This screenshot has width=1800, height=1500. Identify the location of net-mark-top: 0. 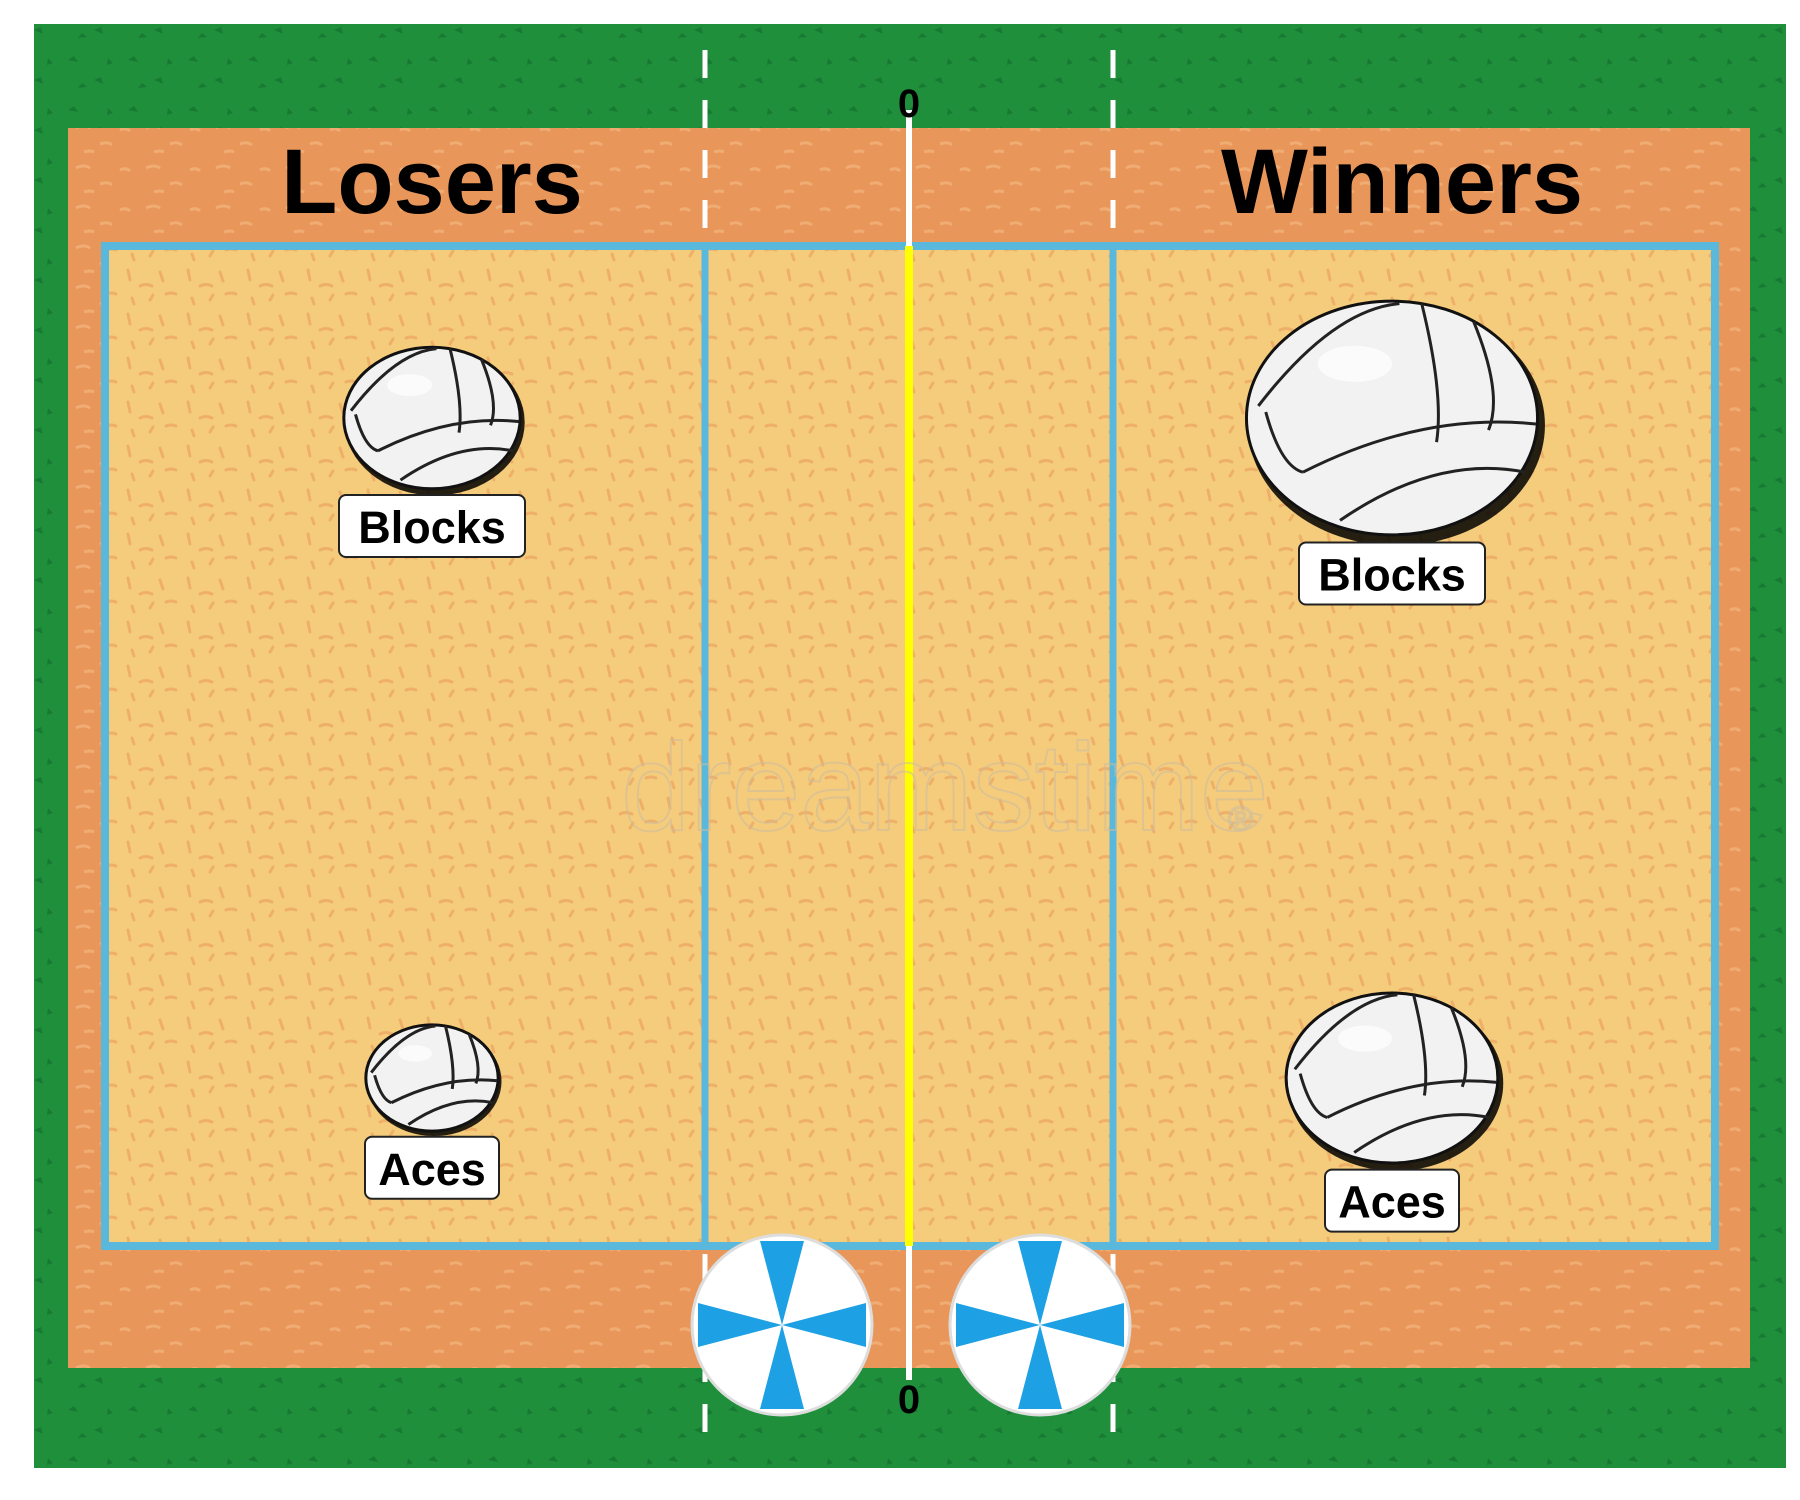
(909, 104).